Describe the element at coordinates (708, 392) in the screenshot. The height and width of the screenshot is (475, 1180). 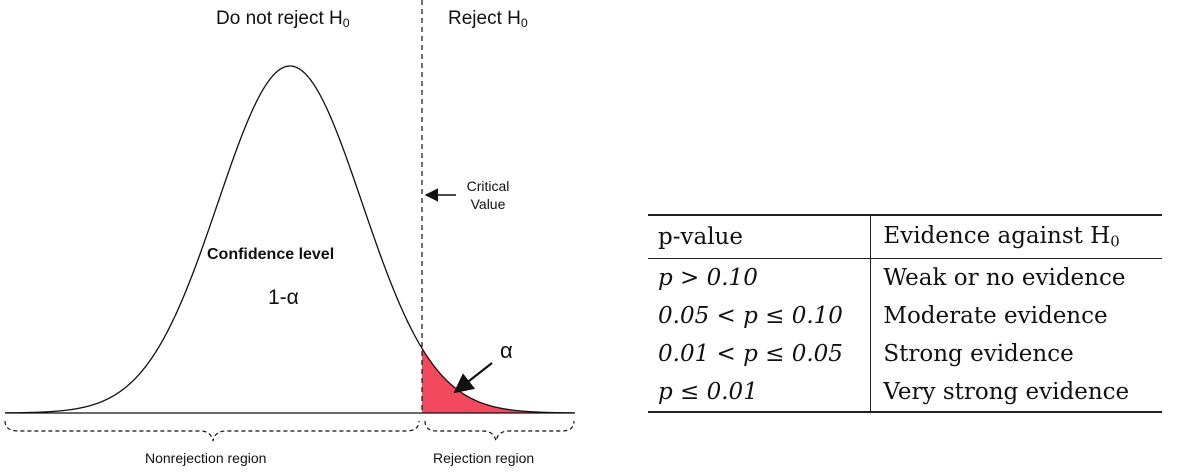
I see `condition-cell: p ≤ 0.01` at that location.